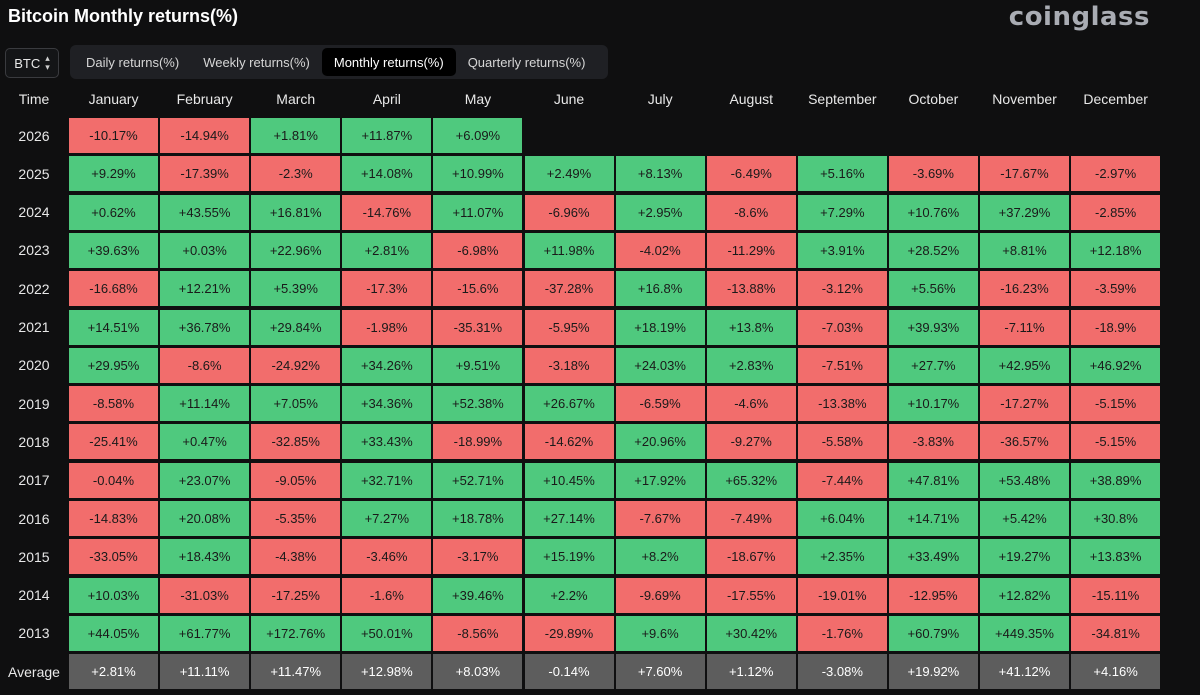 Image resolution: width=1200 pixels, height=695 pixels. What do you see at coordinates (113, 633) in the screenshot?
I see `return-cell: +44.05%` at bounding box center [113, 633].